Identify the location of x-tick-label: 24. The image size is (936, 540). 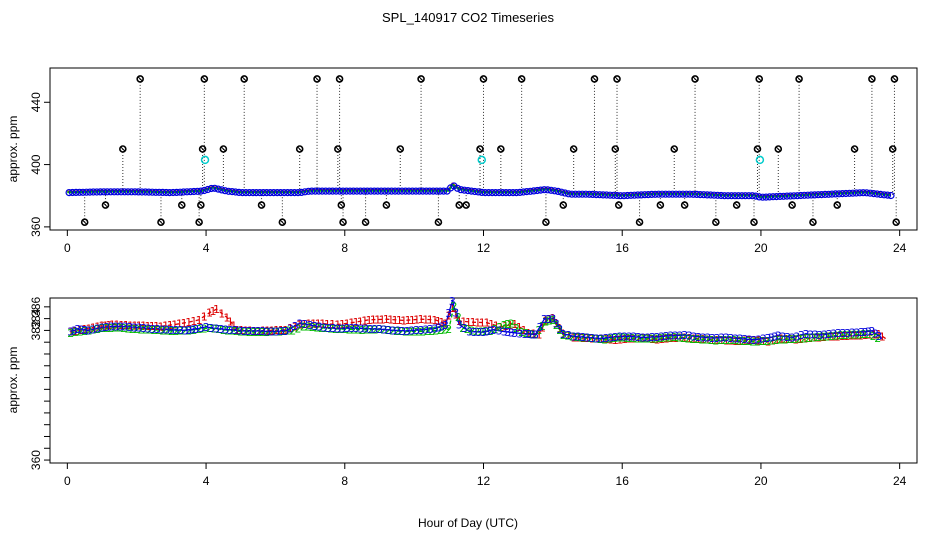
(900, 248).